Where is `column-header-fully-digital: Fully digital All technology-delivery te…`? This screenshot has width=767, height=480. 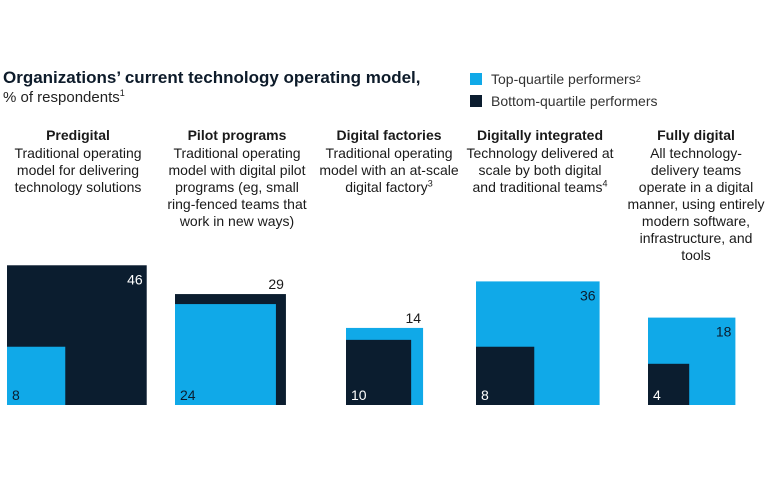
column-header-fully-digital: Fully digital All technology-delivery te… is located at coordinates (696, 195).